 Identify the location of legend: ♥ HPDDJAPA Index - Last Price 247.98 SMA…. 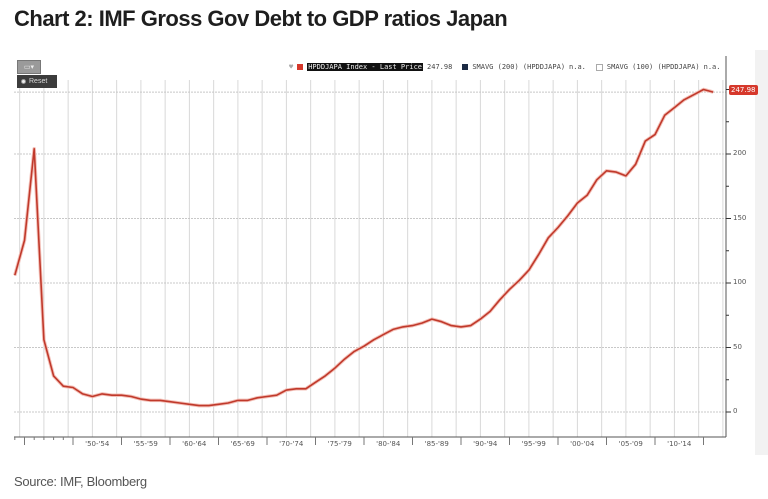
(504, 67).